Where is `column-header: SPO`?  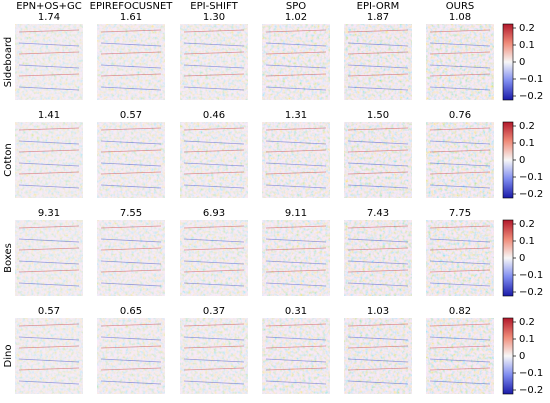 column-header: SPO is located at coordinates (296, 6).